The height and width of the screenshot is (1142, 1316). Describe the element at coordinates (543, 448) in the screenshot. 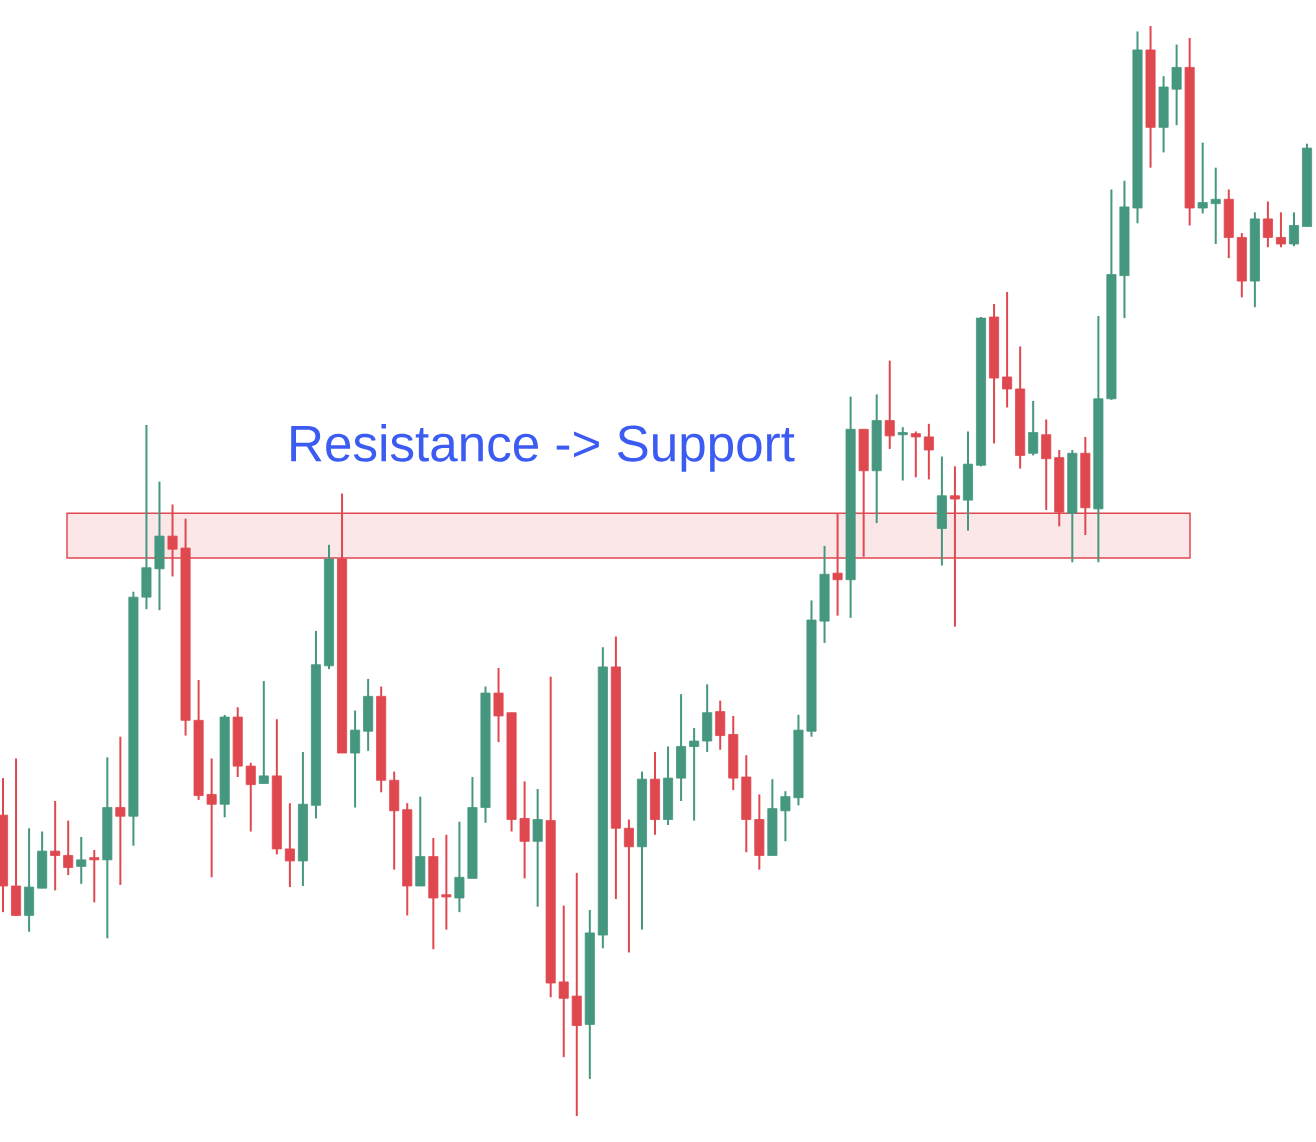

I see `band-label: Resistance -> Support` at that location.